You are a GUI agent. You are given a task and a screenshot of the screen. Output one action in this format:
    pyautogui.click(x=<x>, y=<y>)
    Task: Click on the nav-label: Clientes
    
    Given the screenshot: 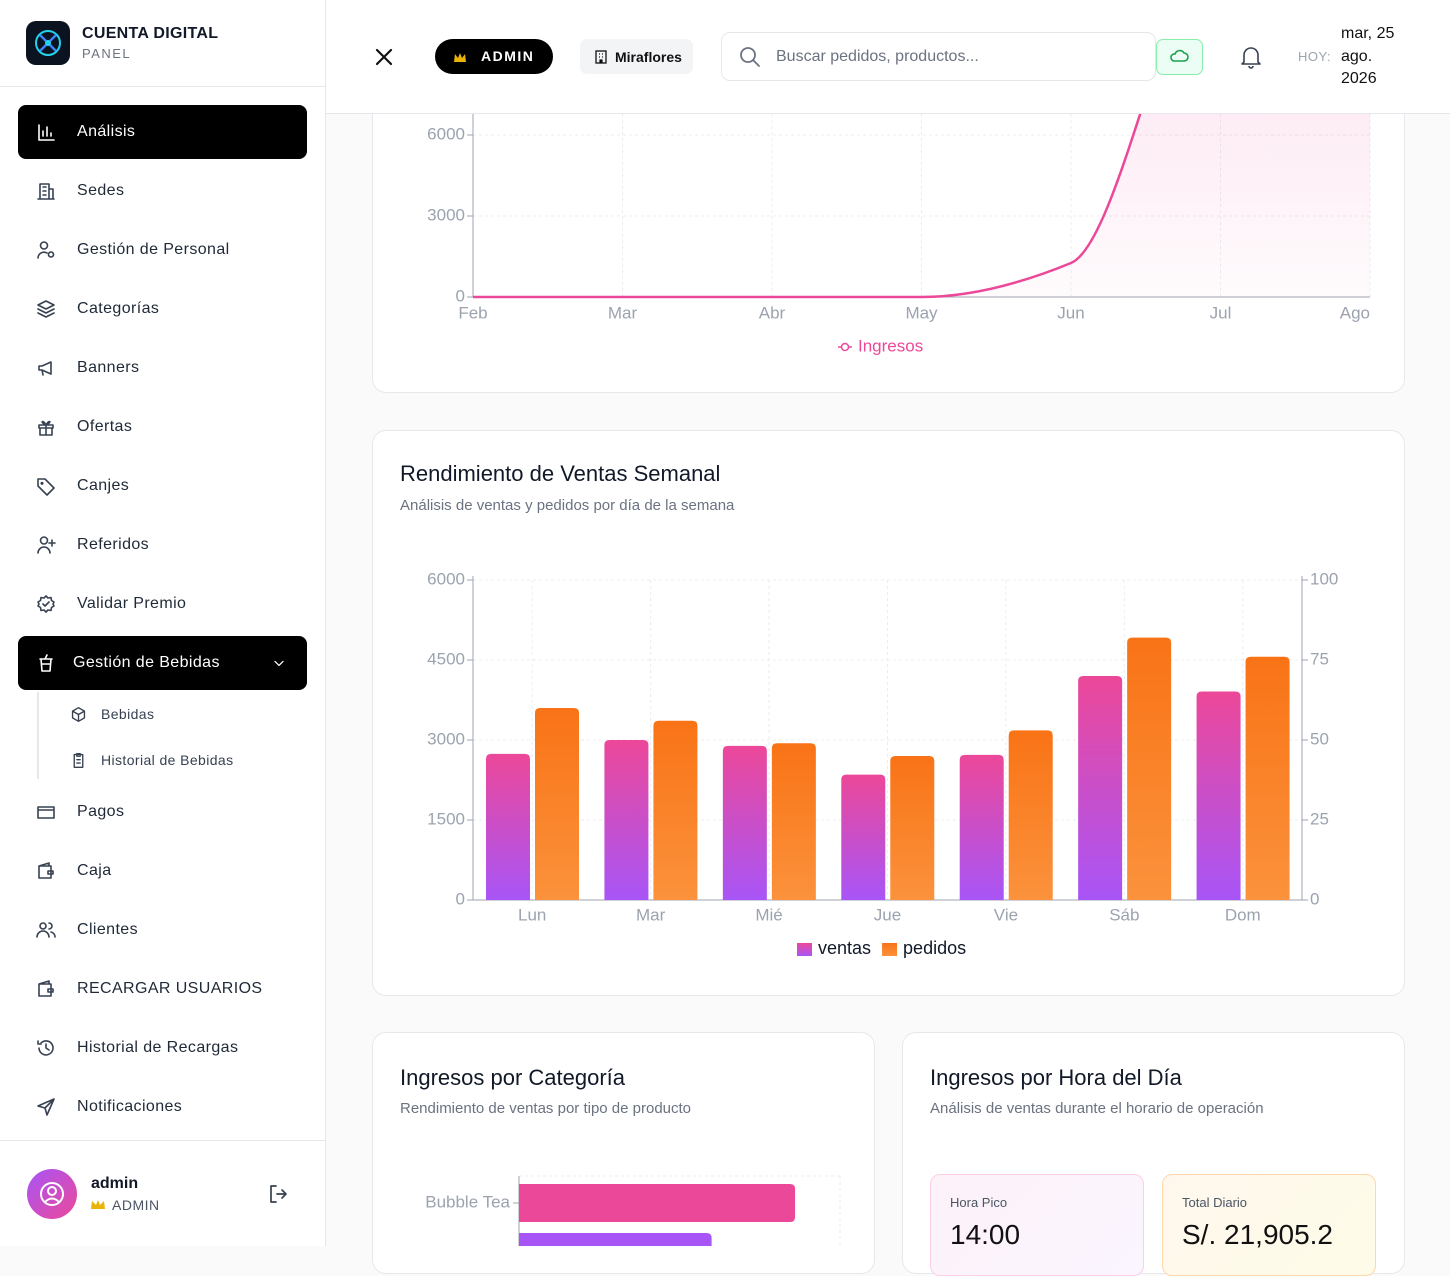 What is the action you would take?
    pyautogui.click(x=108, y=929)
    